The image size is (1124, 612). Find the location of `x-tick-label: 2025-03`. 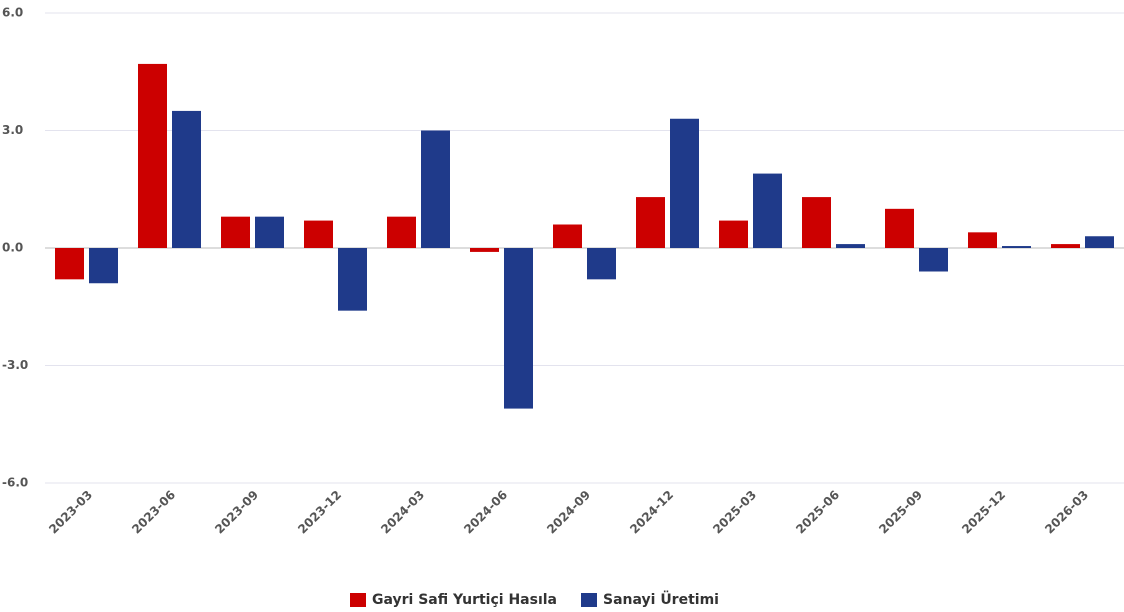

x-tick-label: 2025-03 is located at coordinates (734, 512).